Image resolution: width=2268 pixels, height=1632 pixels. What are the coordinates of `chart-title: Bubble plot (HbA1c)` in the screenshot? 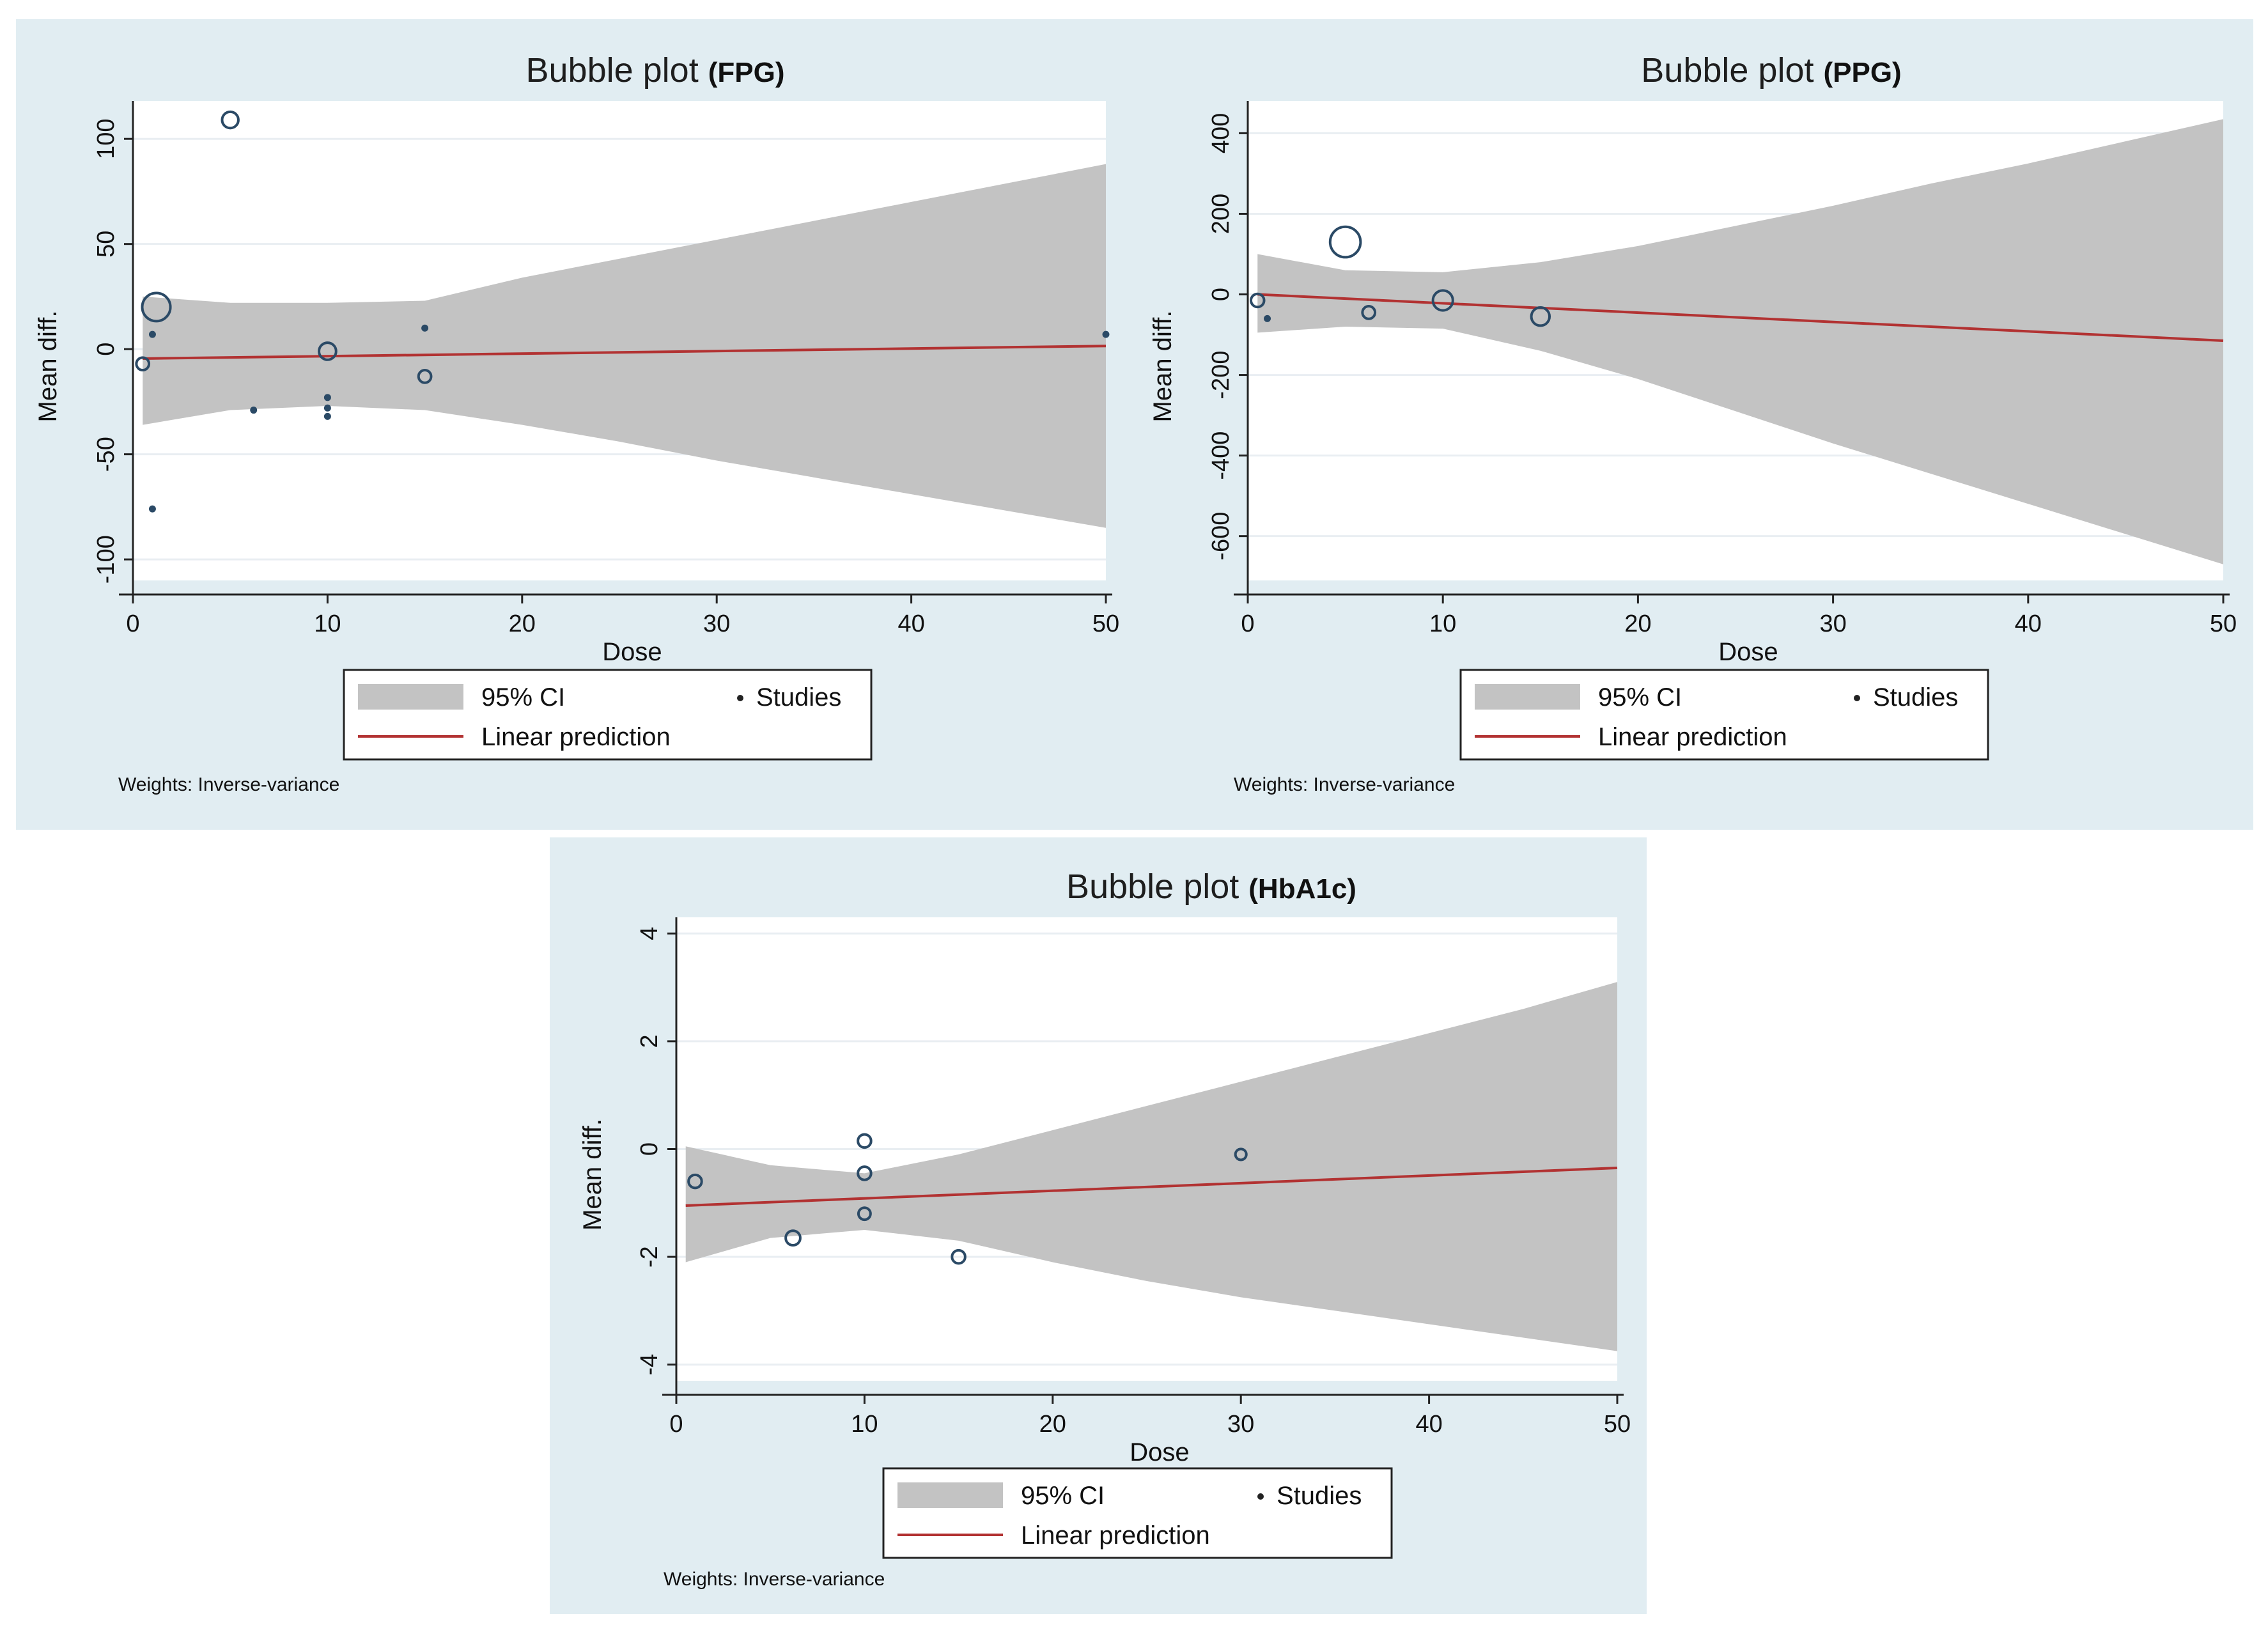 It's located at (1211, 886).